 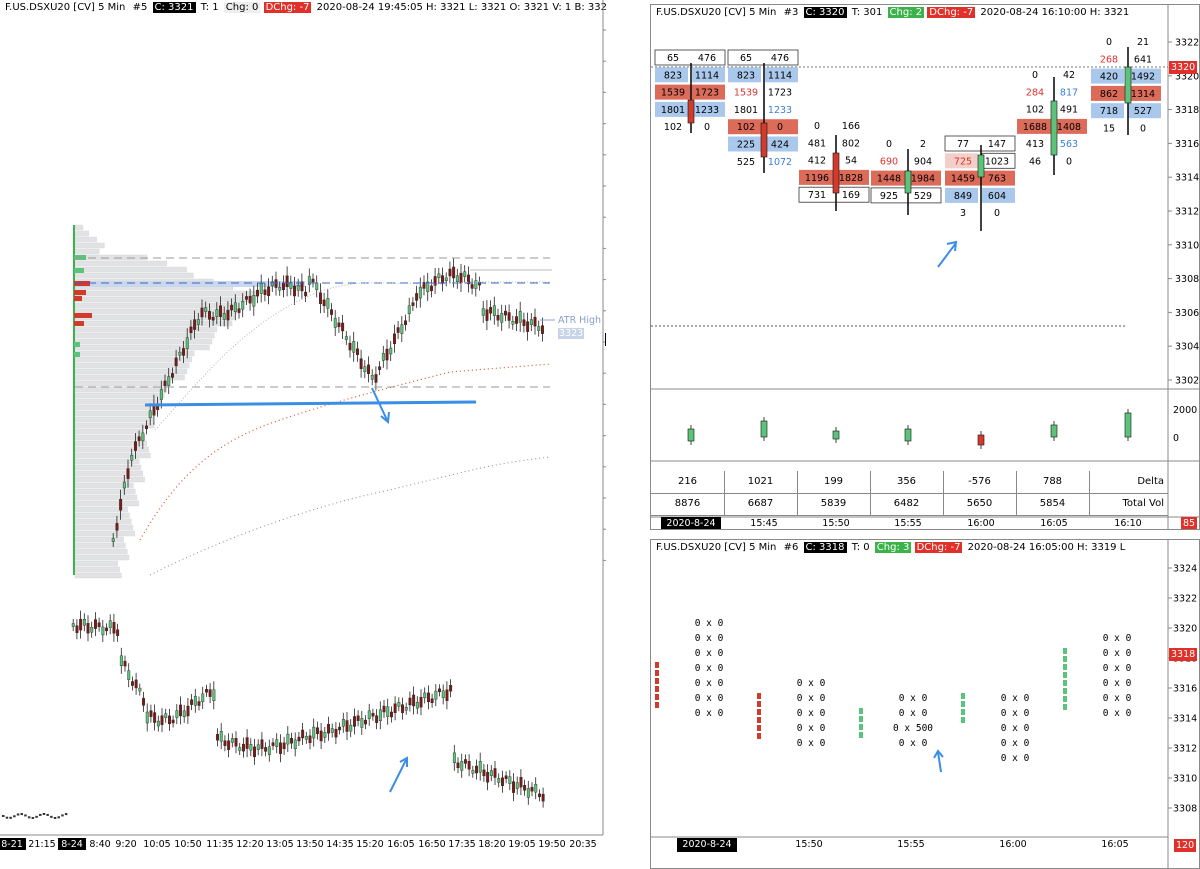 I want to click on footprint-cell: 412 54, so click(x=832, y=161).